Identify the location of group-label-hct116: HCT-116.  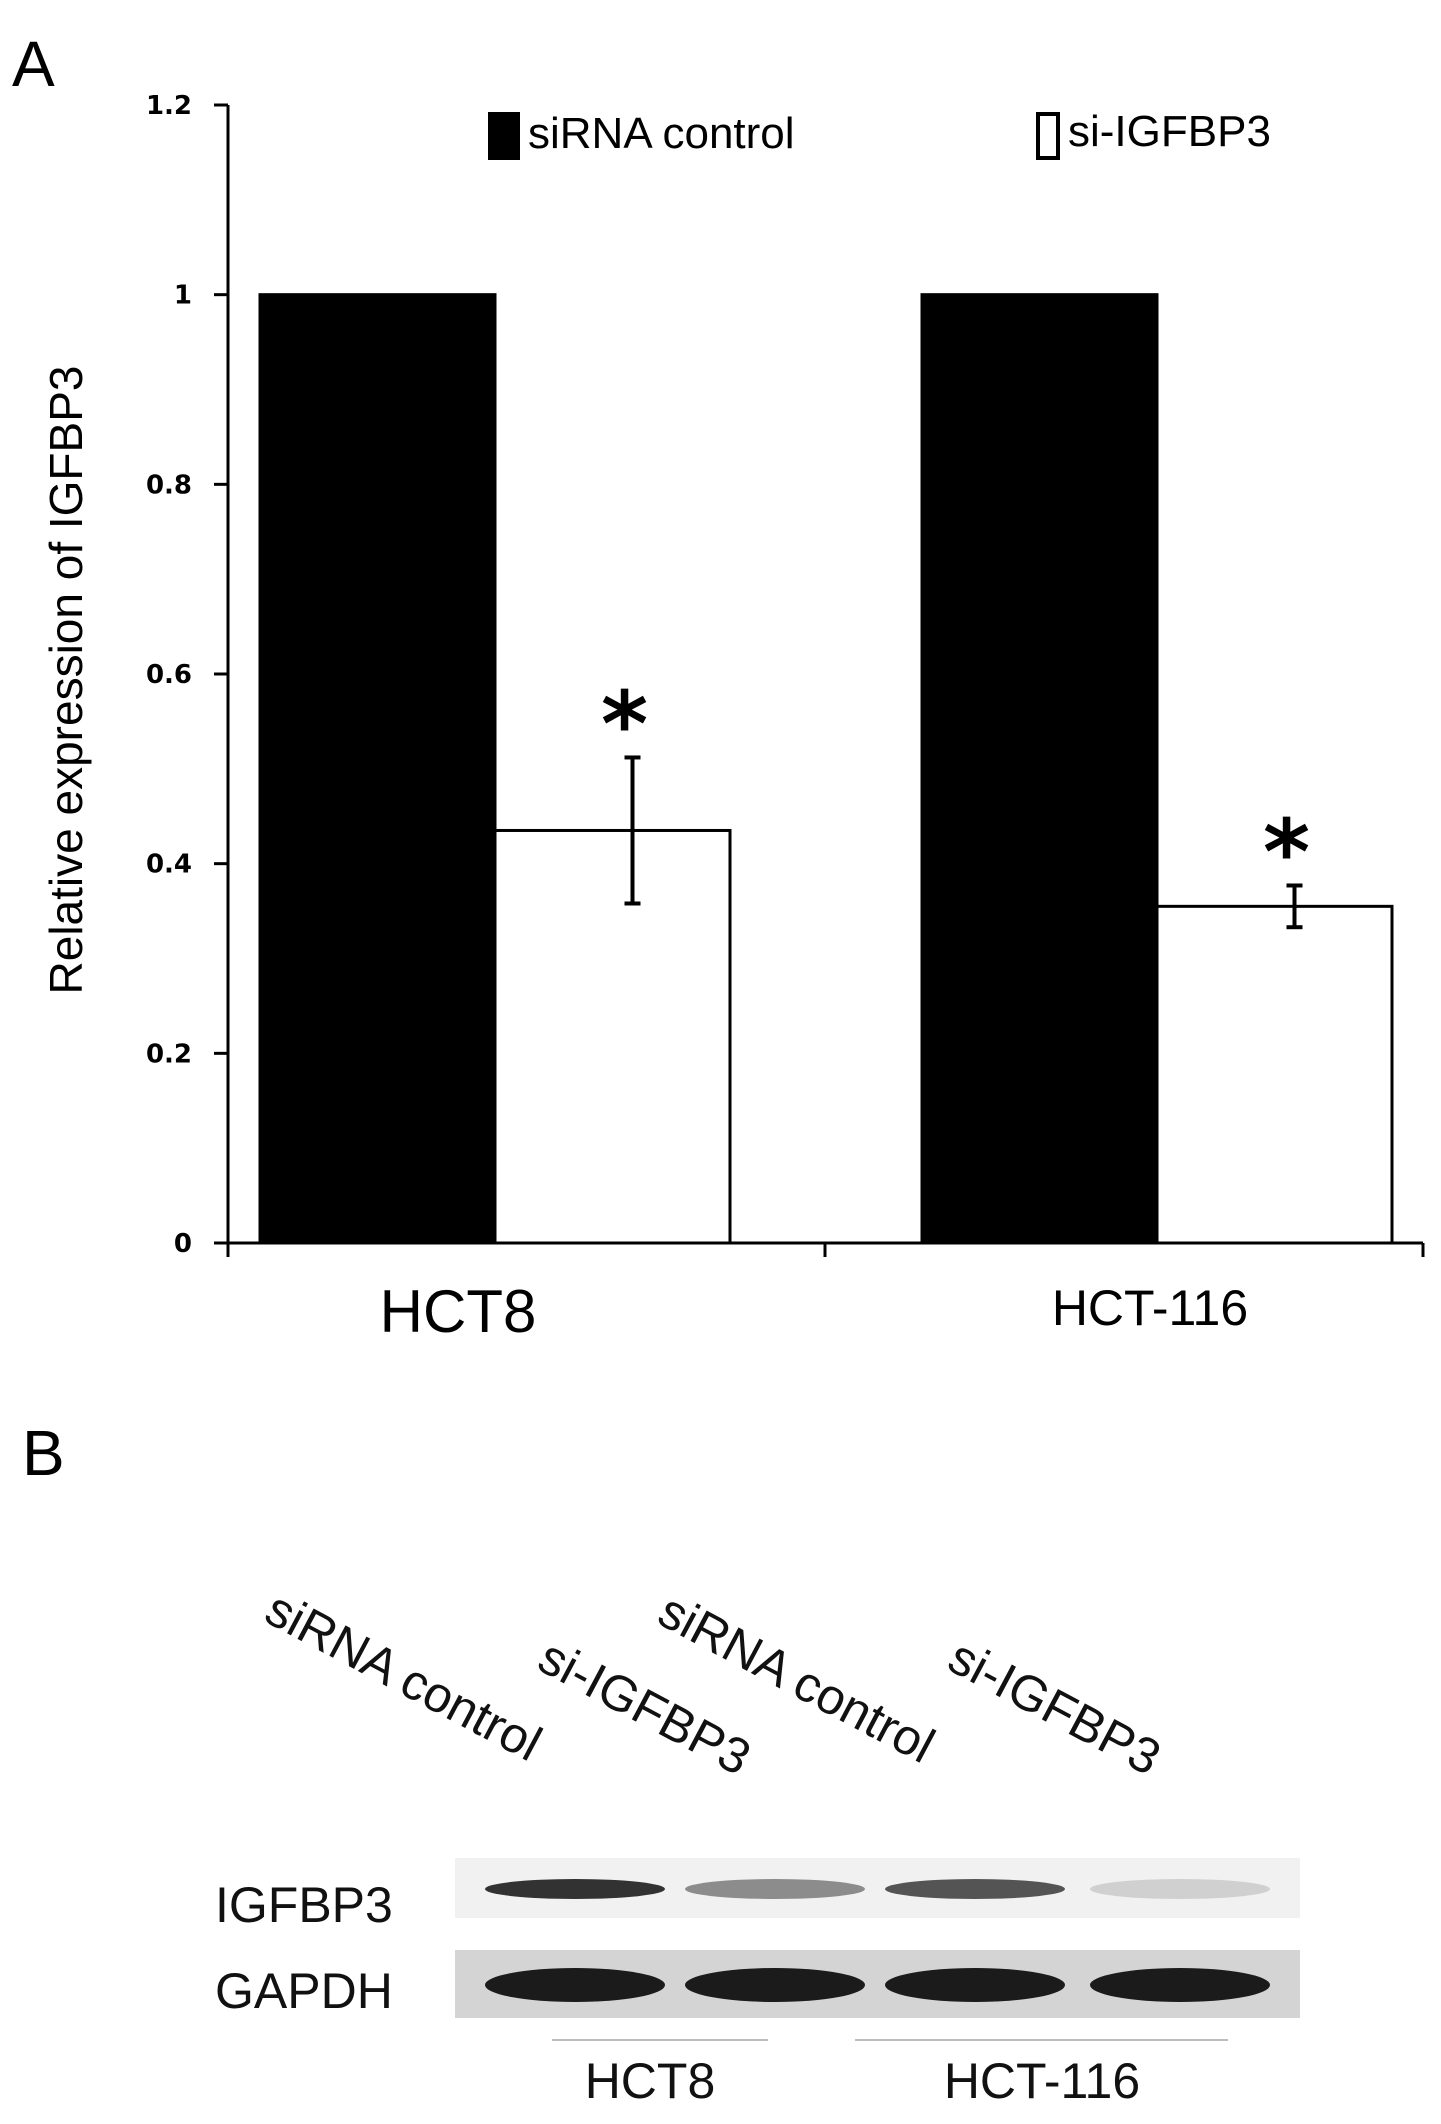
(1042, 2081).